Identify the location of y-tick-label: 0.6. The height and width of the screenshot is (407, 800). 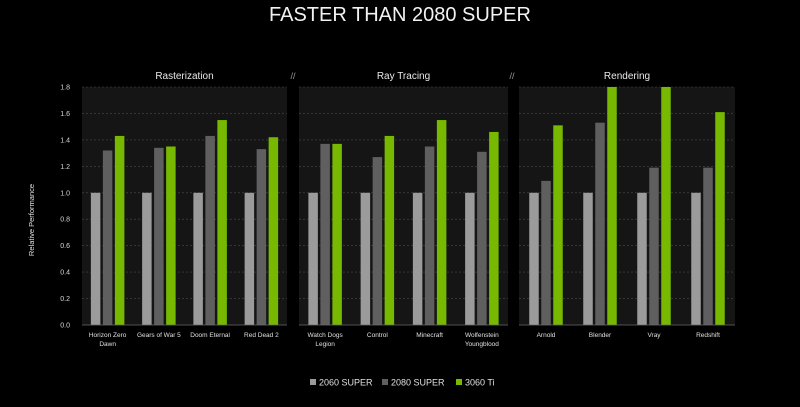
(65, 246).